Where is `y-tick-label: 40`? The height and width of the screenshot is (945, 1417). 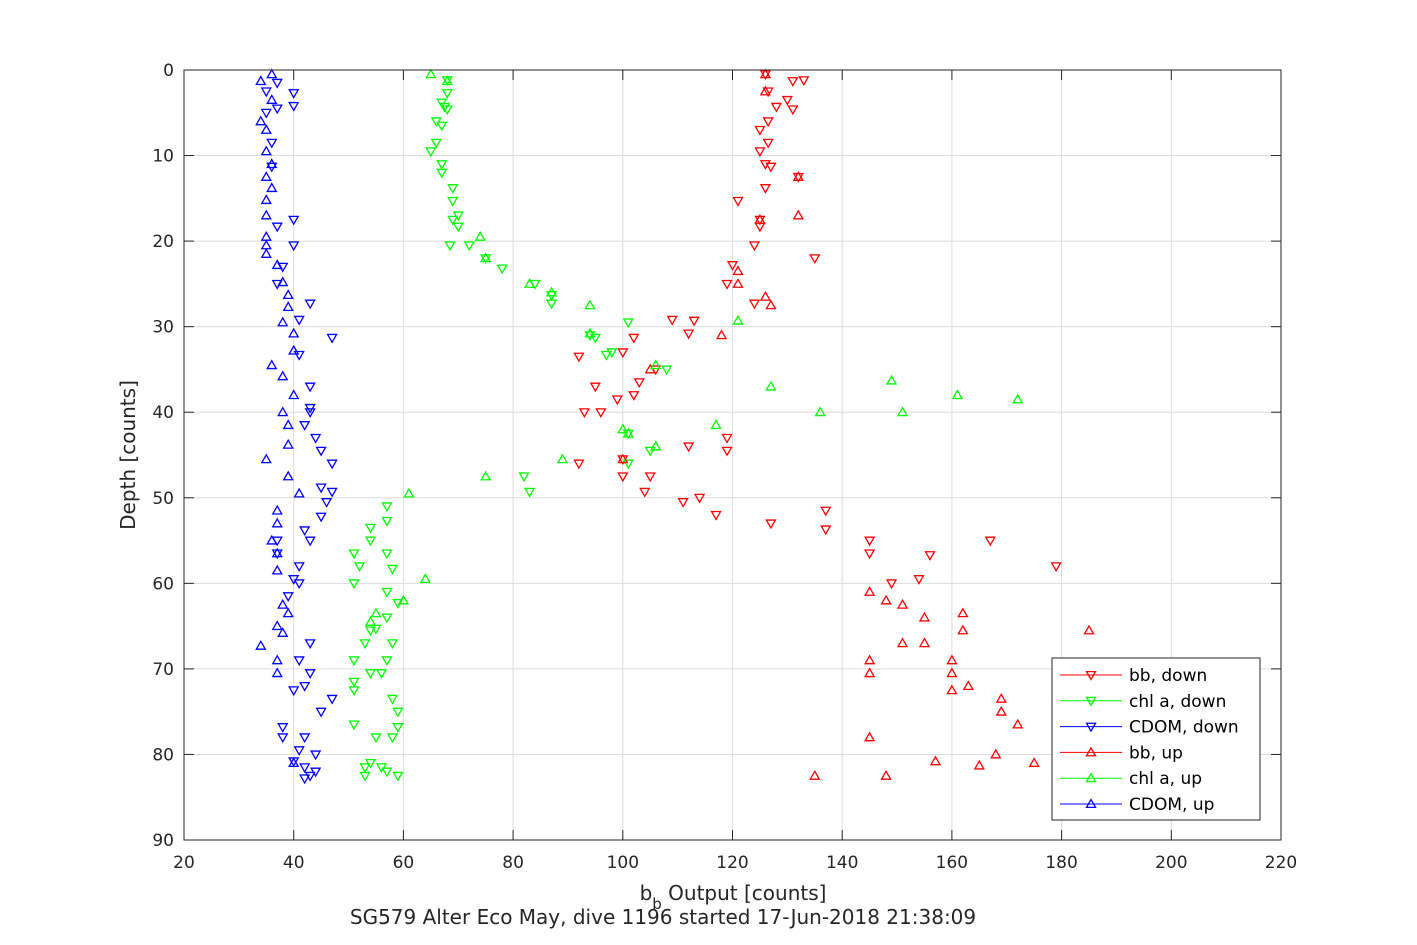 y-tick-label: 40 is located at coordinates (163, 413).